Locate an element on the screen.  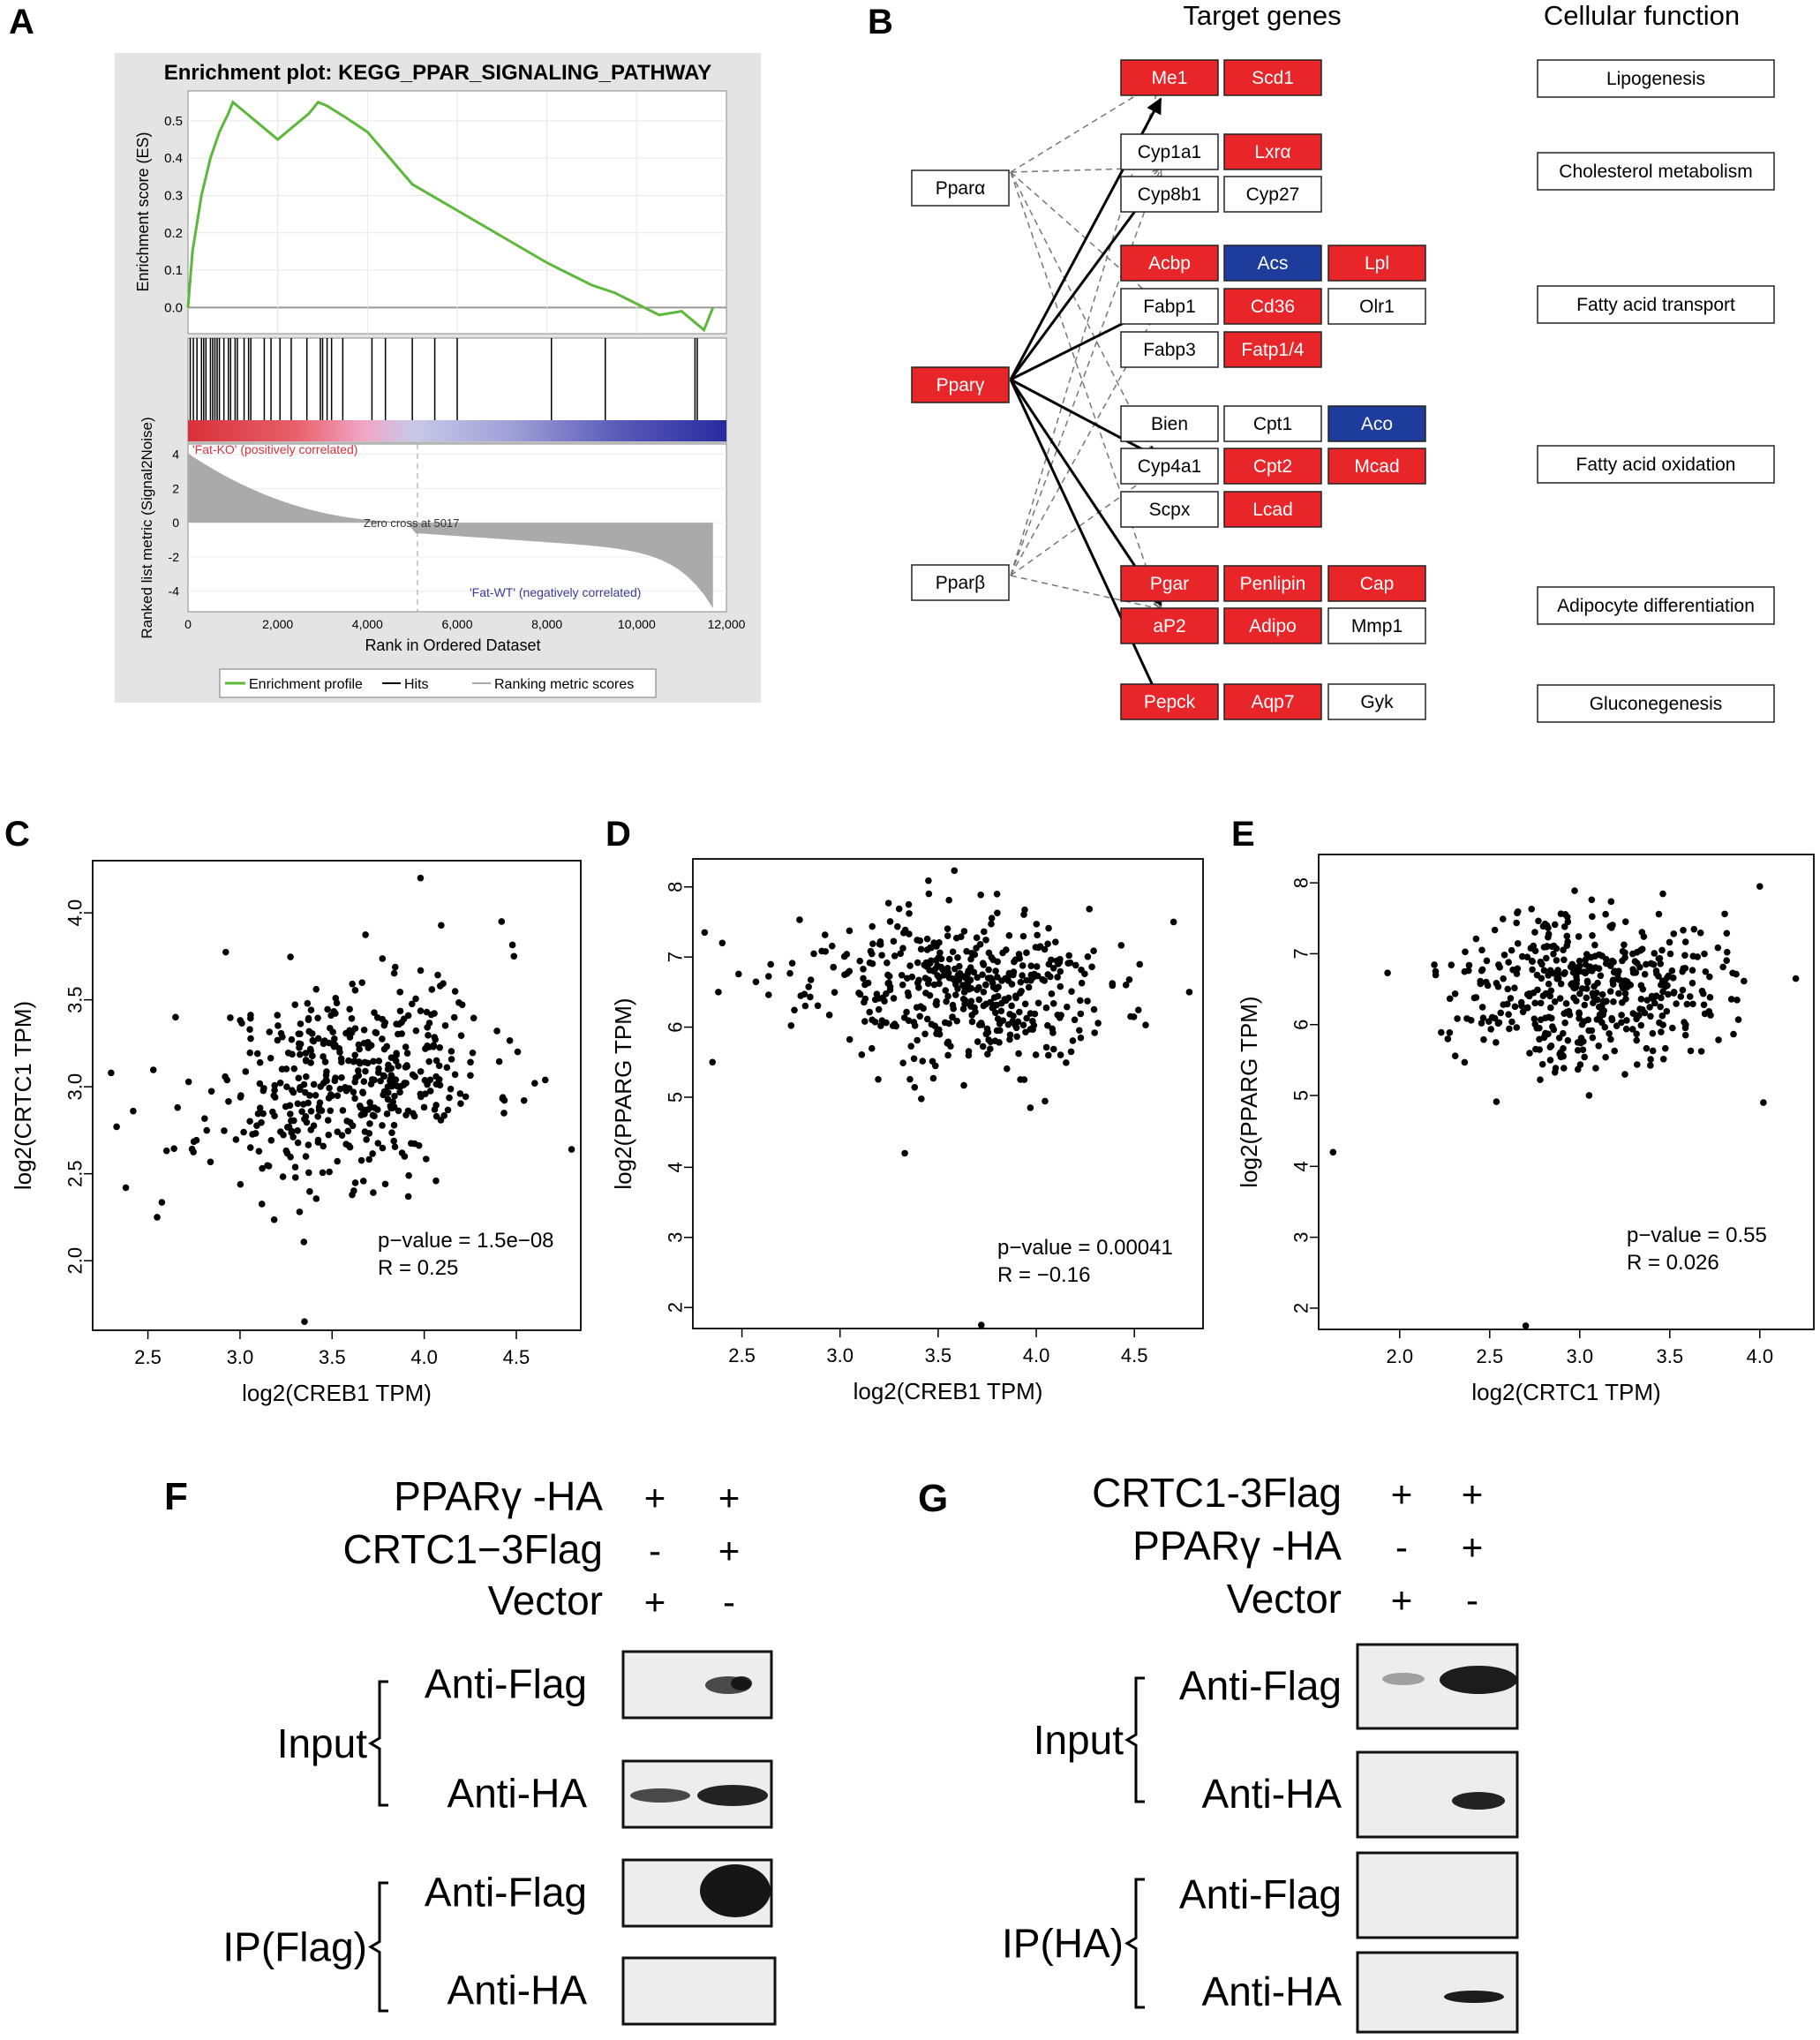
es-tick-label: 0.5 is located at coordinates (173, 121).